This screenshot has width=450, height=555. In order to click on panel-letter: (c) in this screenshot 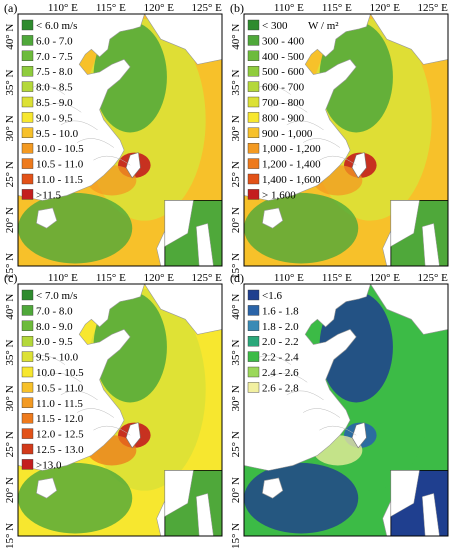, I will do `click(10, 278)`.